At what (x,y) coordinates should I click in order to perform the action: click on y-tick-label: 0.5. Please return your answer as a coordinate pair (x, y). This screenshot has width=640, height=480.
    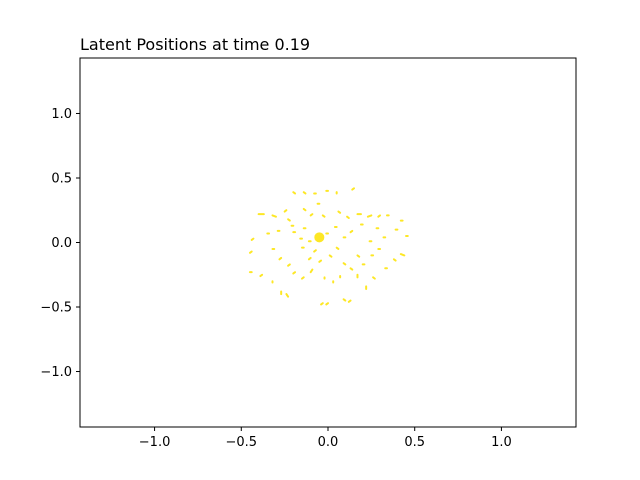
    Looking at the image, I should click on (61, 178).